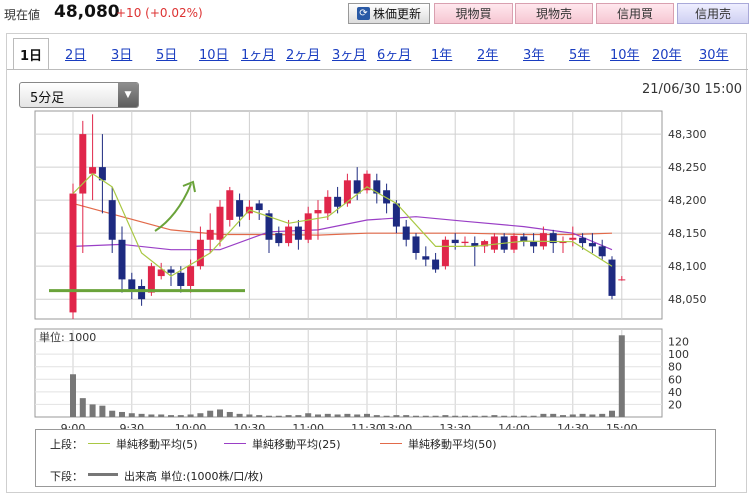 This screenshot has width=749, height=493. I want to click on legend-ma25: 単純移動平均(25), so click(296, 444).